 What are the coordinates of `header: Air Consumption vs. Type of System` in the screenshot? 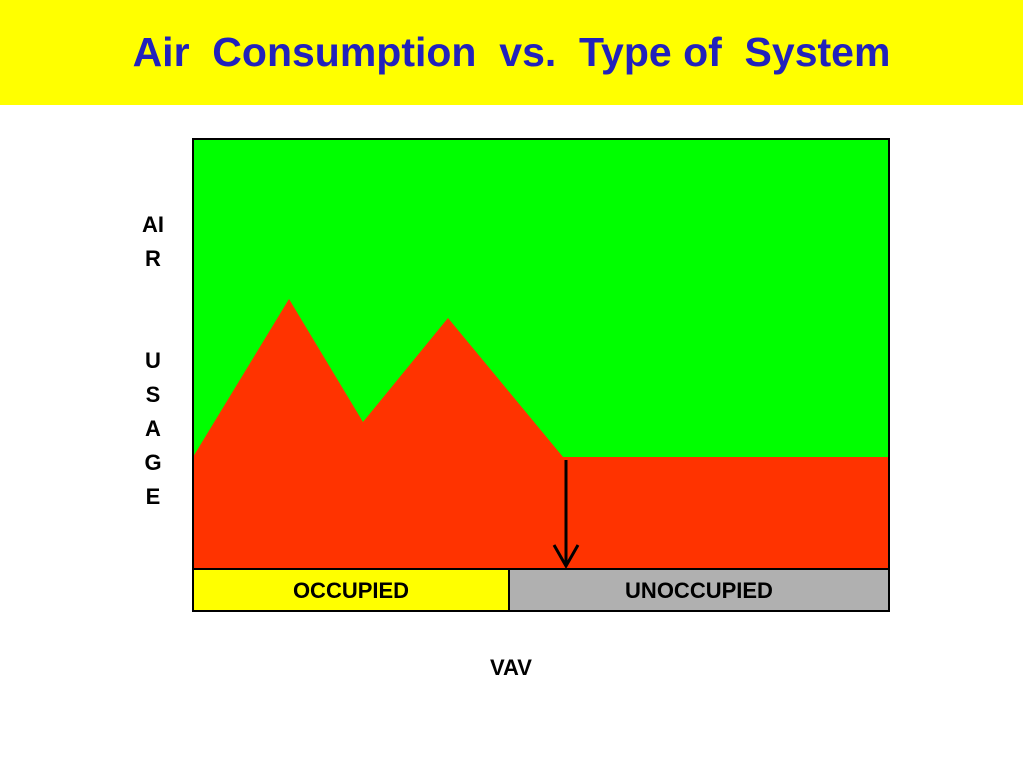 It's located at (511, 52).